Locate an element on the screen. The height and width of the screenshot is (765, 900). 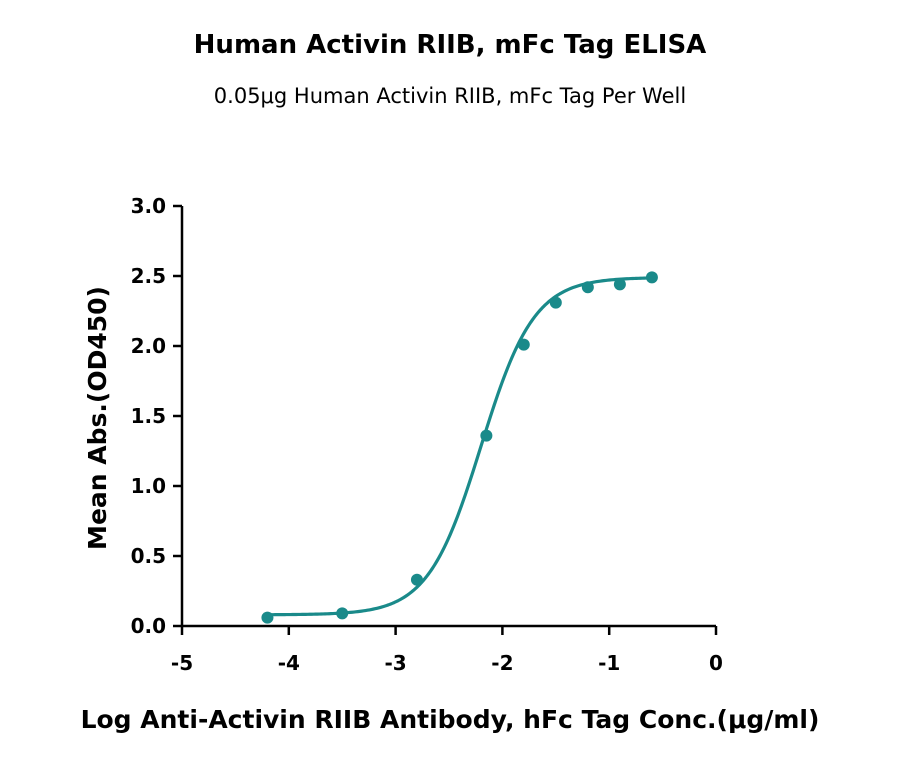
y-tick-label: 0.5 is located at coordinates (148, 556).